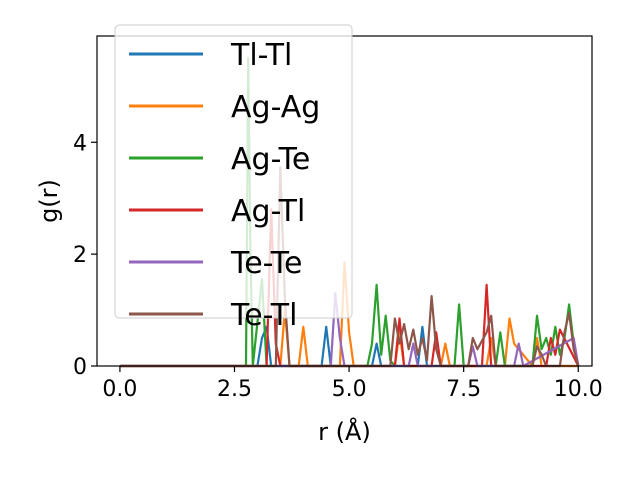 This screenshot has height=480, width=640. Describe the element at coordinates (80, 255) in the screenshot. I see `y-tick-label: 2` at that location.